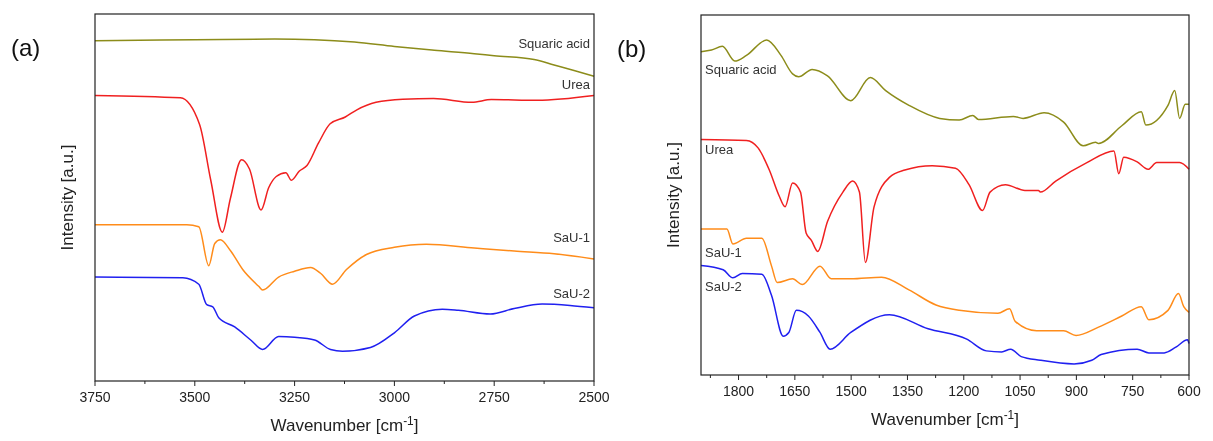 This screenshot has height=441, width=1213. Describe the element at coordinates (964, 391) in the screenshot. I see `x-tick-label: 1200` at that location.